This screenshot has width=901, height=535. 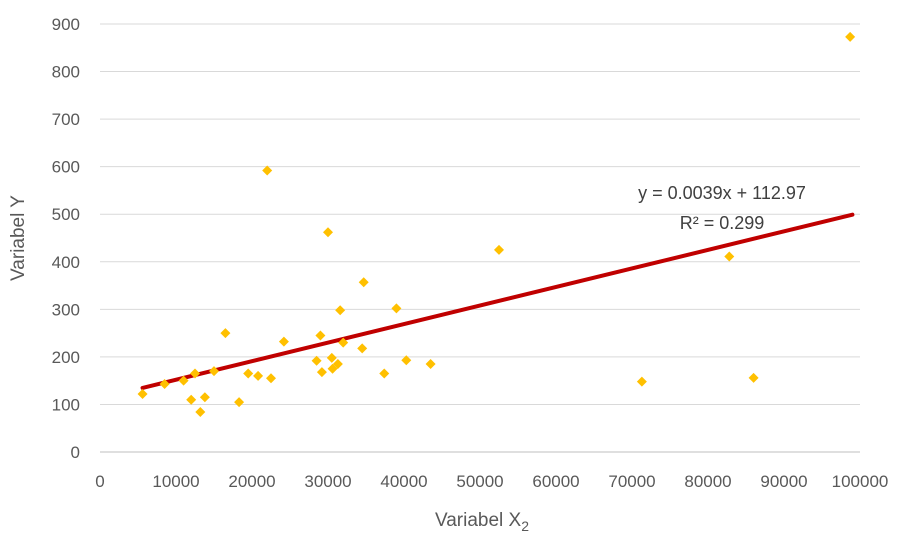 What do you see at coordinates (66, 262) in the screenshot?
I see `y-tick-label: 400` at bounding box center [66, 262].